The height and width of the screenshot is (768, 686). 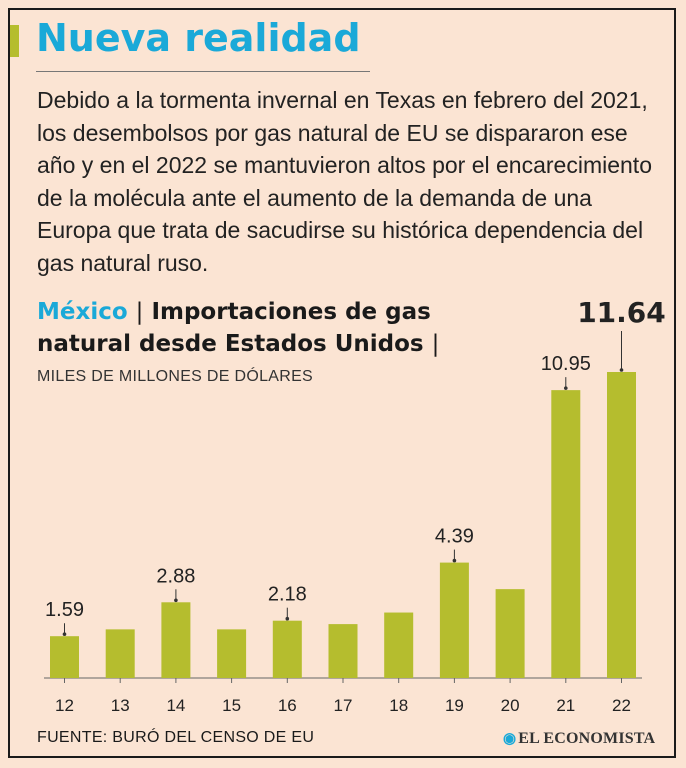 I want to click on title-accent-bar, so click(x=14, y=41).